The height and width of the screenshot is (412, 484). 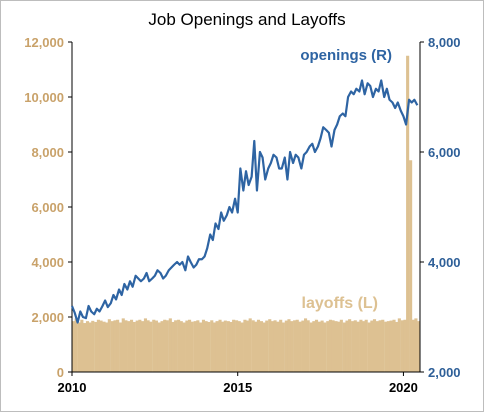 I want to click on x-tick-label: 2015, so click(x=237, y=387).